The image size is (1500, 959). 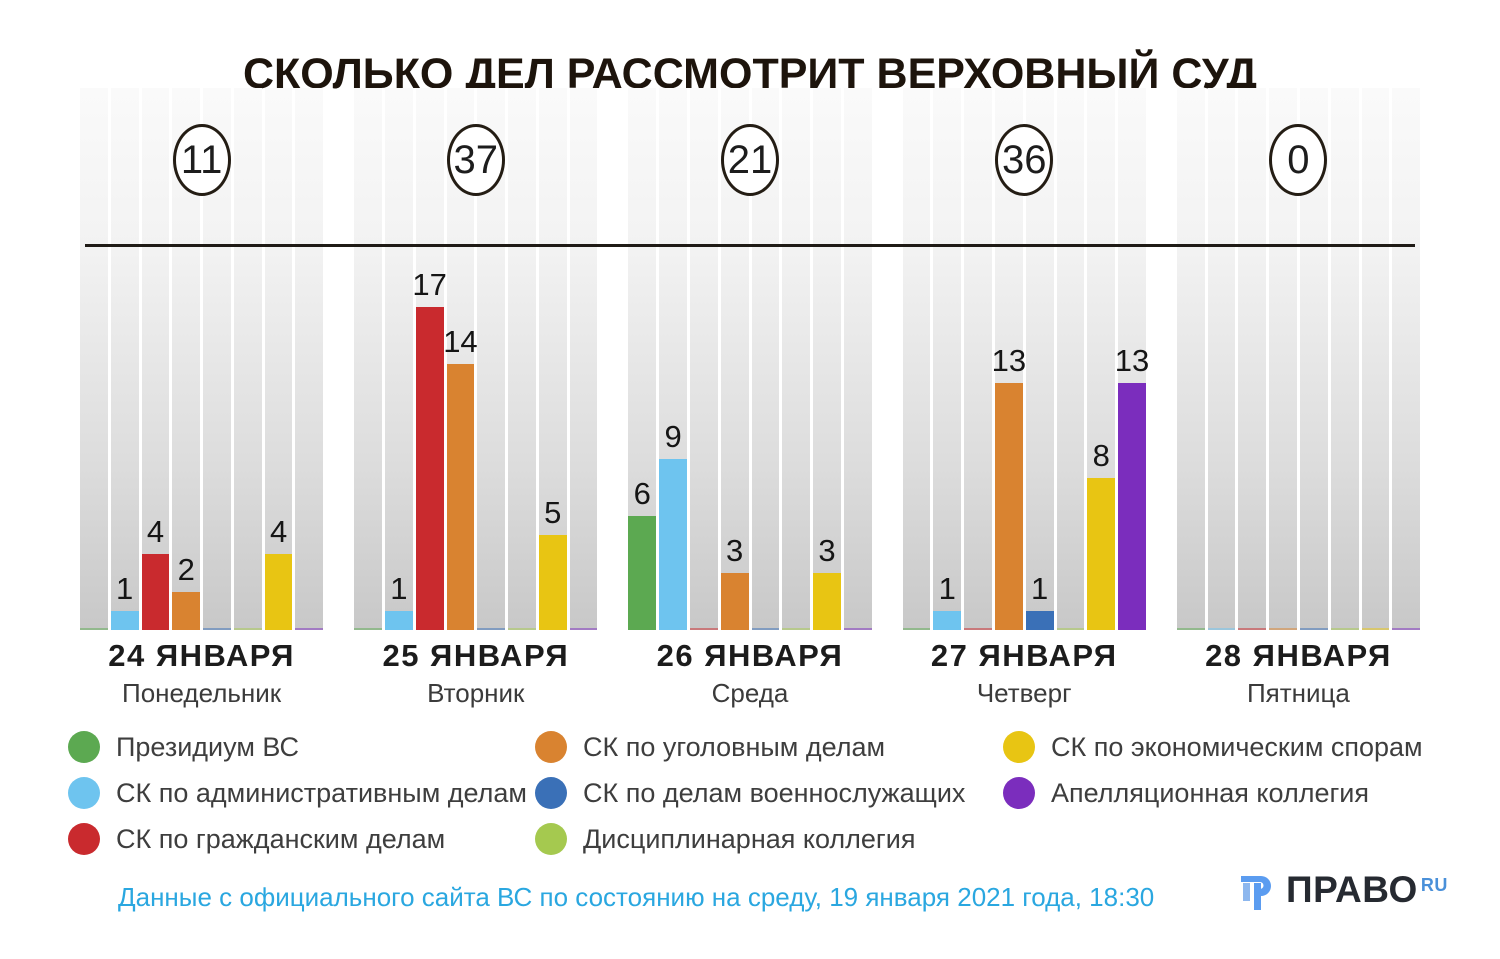 What do you see at coordinates (476, 655) in the screenshot?
I see `day-date-label: 25 ЯНВАРЯ` at bounding box center [476, 655].